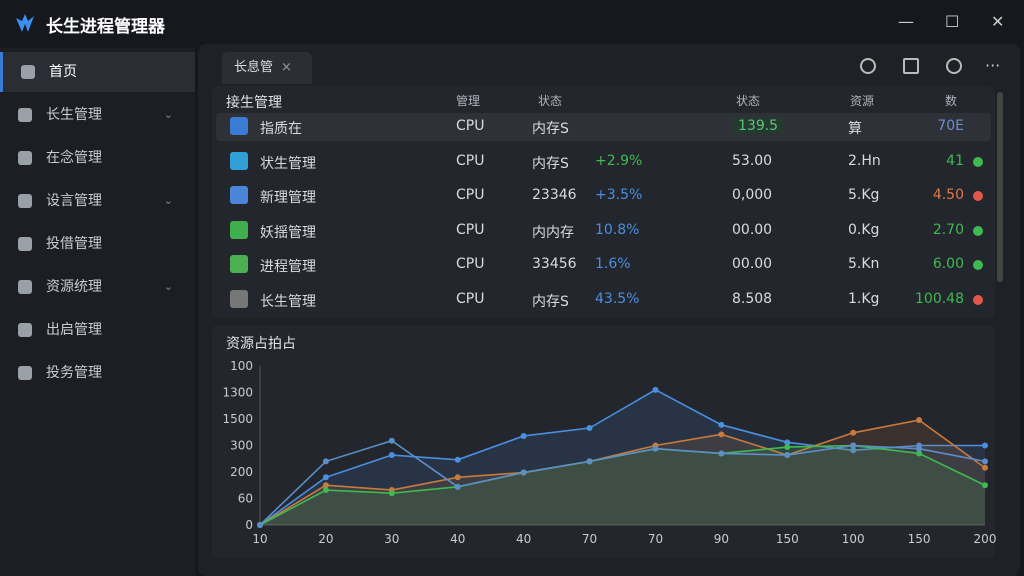 The image size is (1024, 576). What do you see at coordinates (868, 66) in the screenshot?
I see `settings` at bounding box center [868, 66].